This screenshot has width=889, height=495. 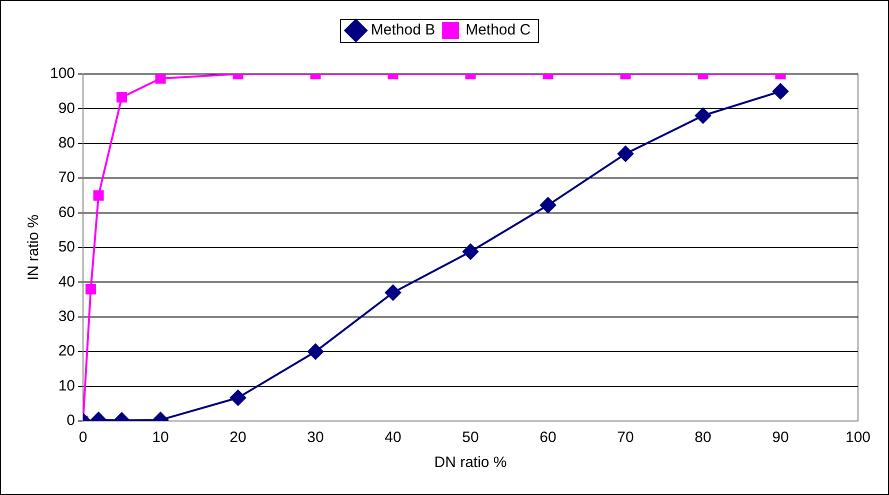 What do you see at coordinates (33, 247) in the screenshot?
I see `y-axis-title: IN ratio %` at bounding box center [33, 247].